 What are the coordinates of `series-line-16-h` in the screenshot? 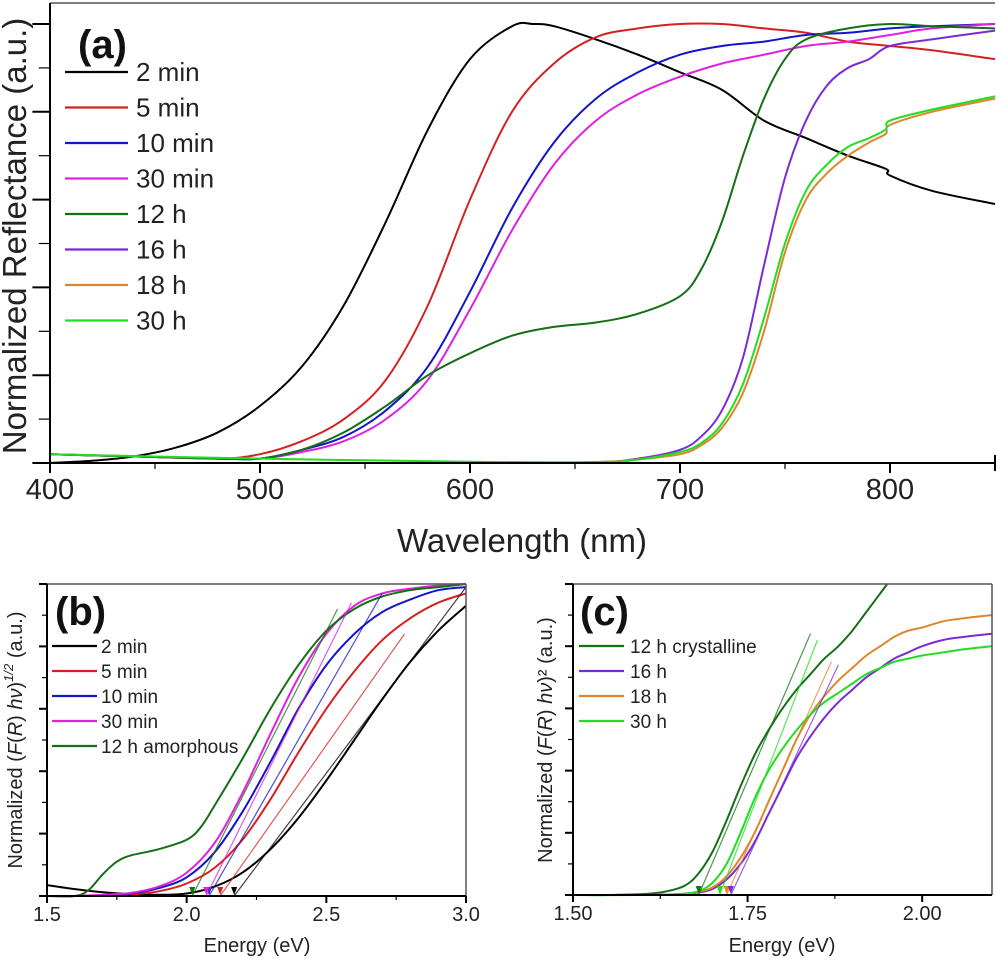 It's located at (782, 764).